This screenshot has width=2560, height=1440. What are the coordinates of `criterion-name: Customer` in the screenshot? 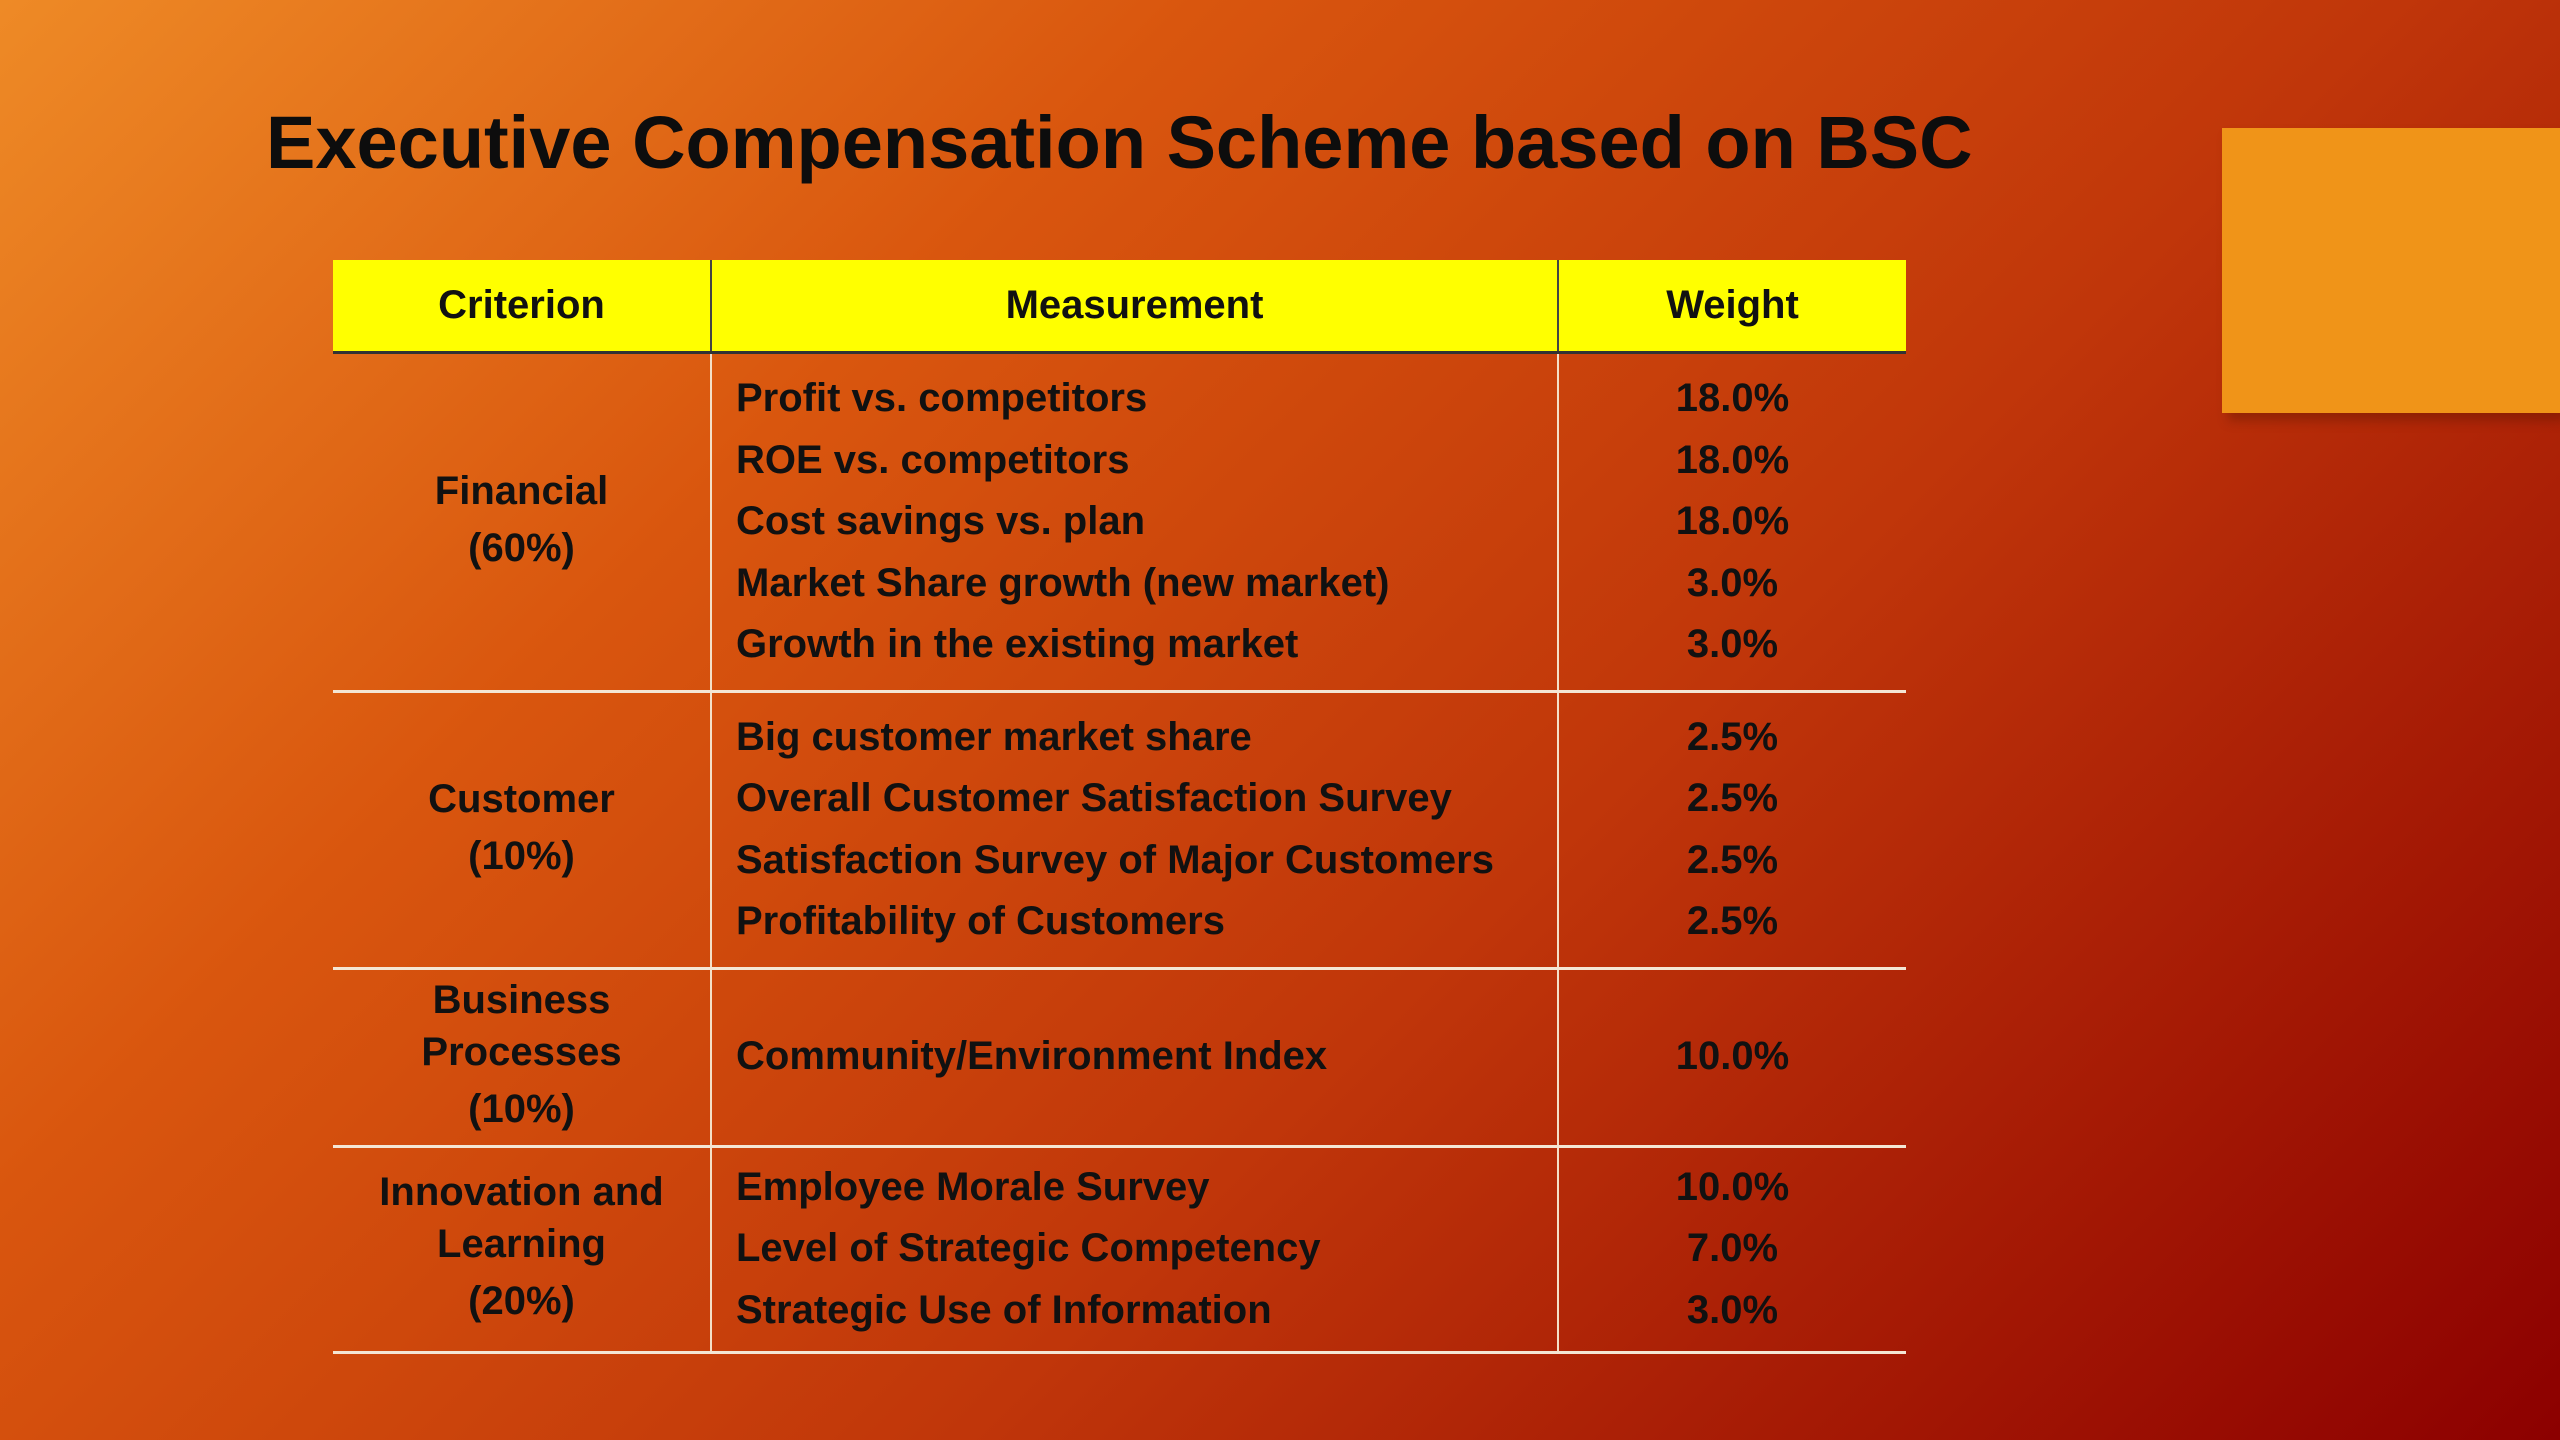 It's located at (521, 798).